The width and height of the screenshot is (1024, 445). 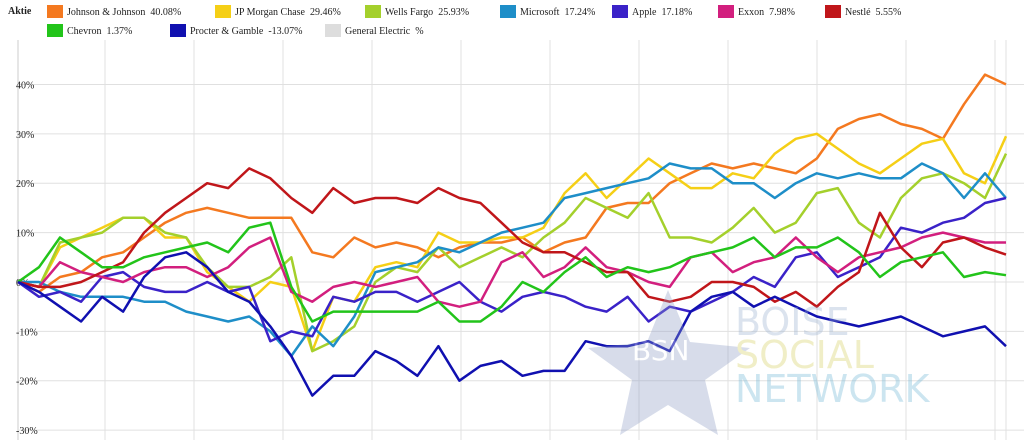 What do you see at coordinates (782, 12) in the screenshot?
I see `legend-change: 7.98%` at bounding box center [782, 12].